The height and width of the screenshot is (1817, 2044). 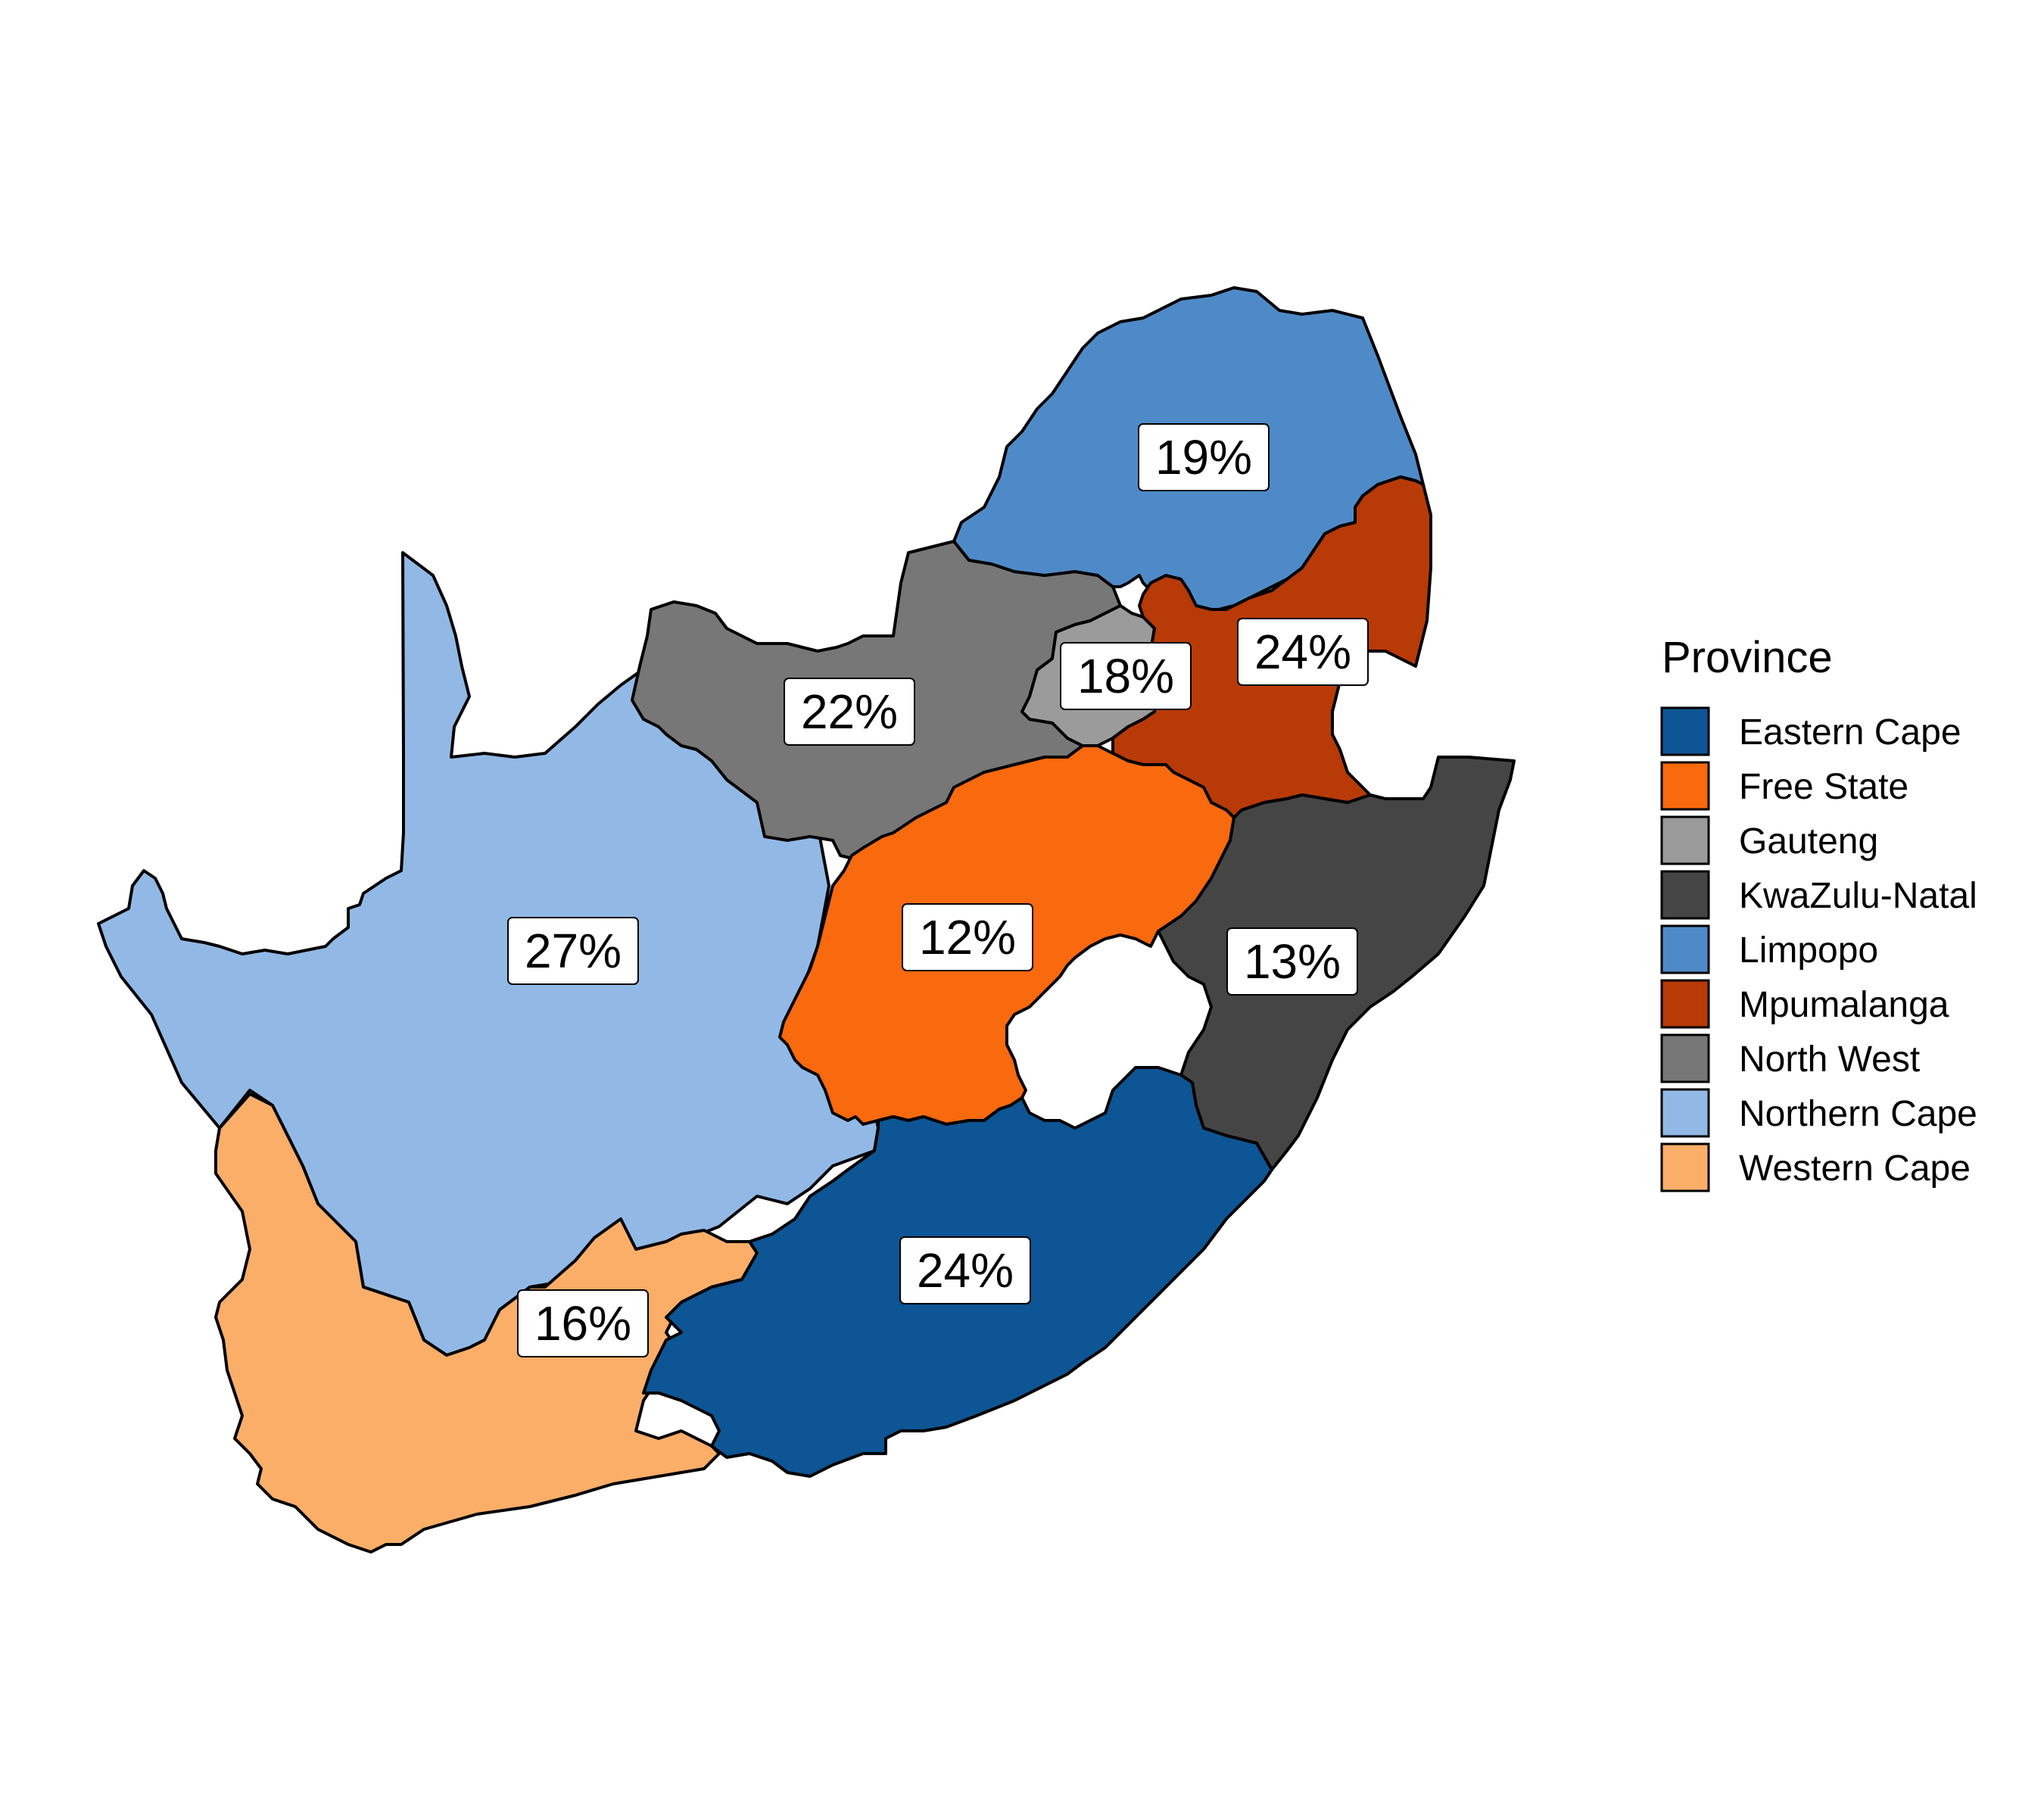 I want to click on region-western-cape, so click(x=486, y=1323).